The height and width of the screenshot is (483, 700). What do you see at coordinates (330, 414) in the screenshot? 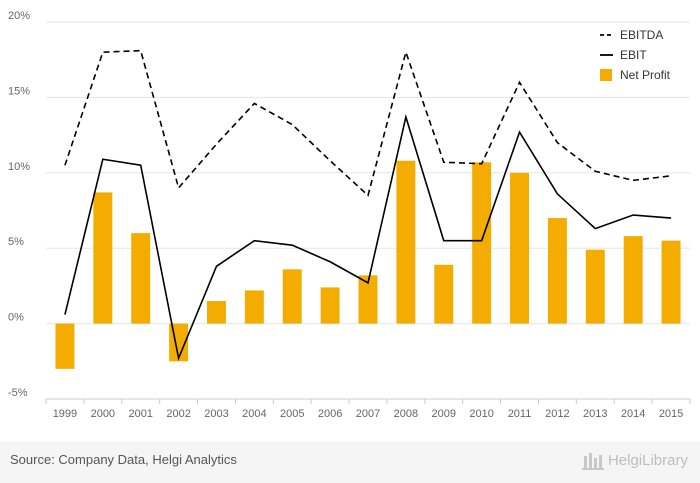
I see `x-tick-label: 2006` at bounding box center [330, 414].